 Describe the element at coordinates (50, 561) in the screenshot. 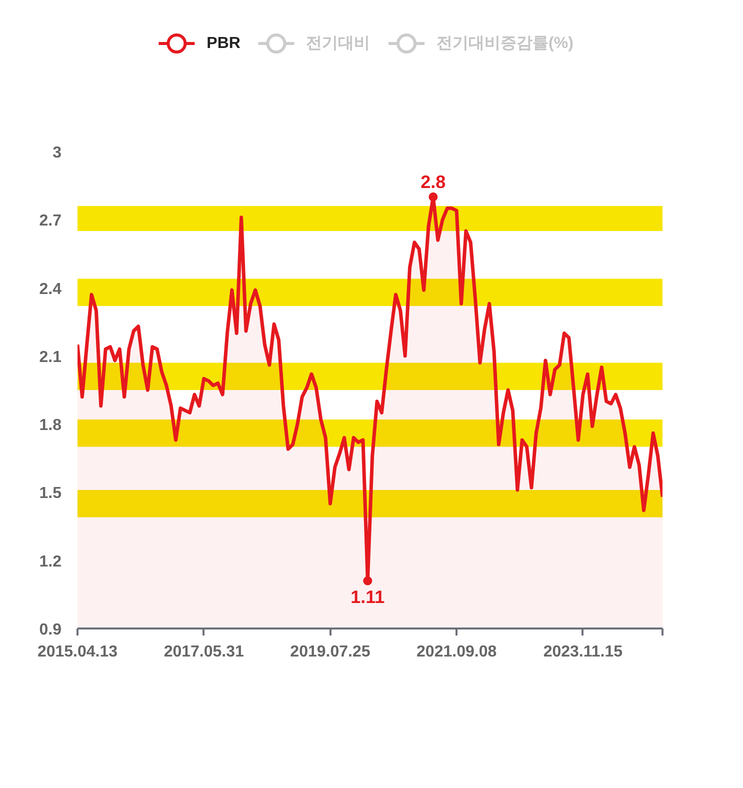

I see `y-tick-label: 1.2` at that location.